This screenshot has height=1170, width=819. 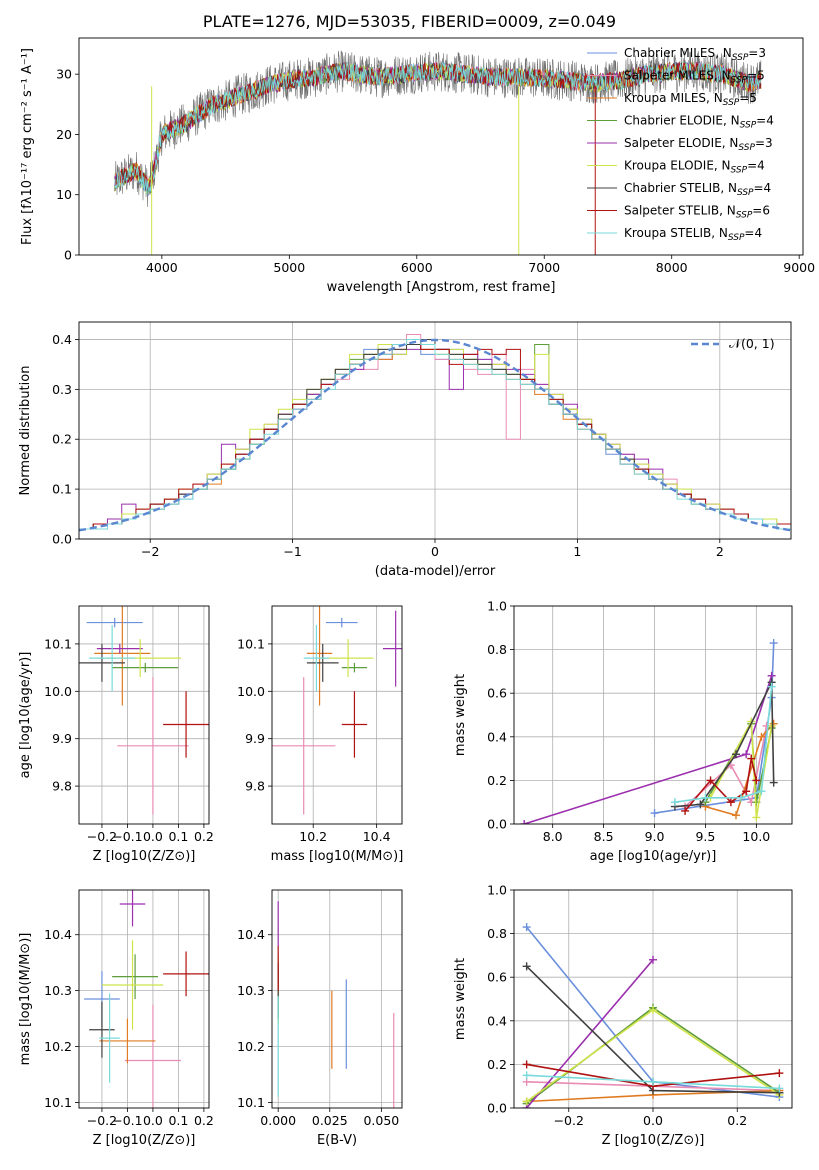 What do you see at coordinates (672, 267) in the screenshot?
I see `x-tick-label: 8000` at bounding box center [672, 267].